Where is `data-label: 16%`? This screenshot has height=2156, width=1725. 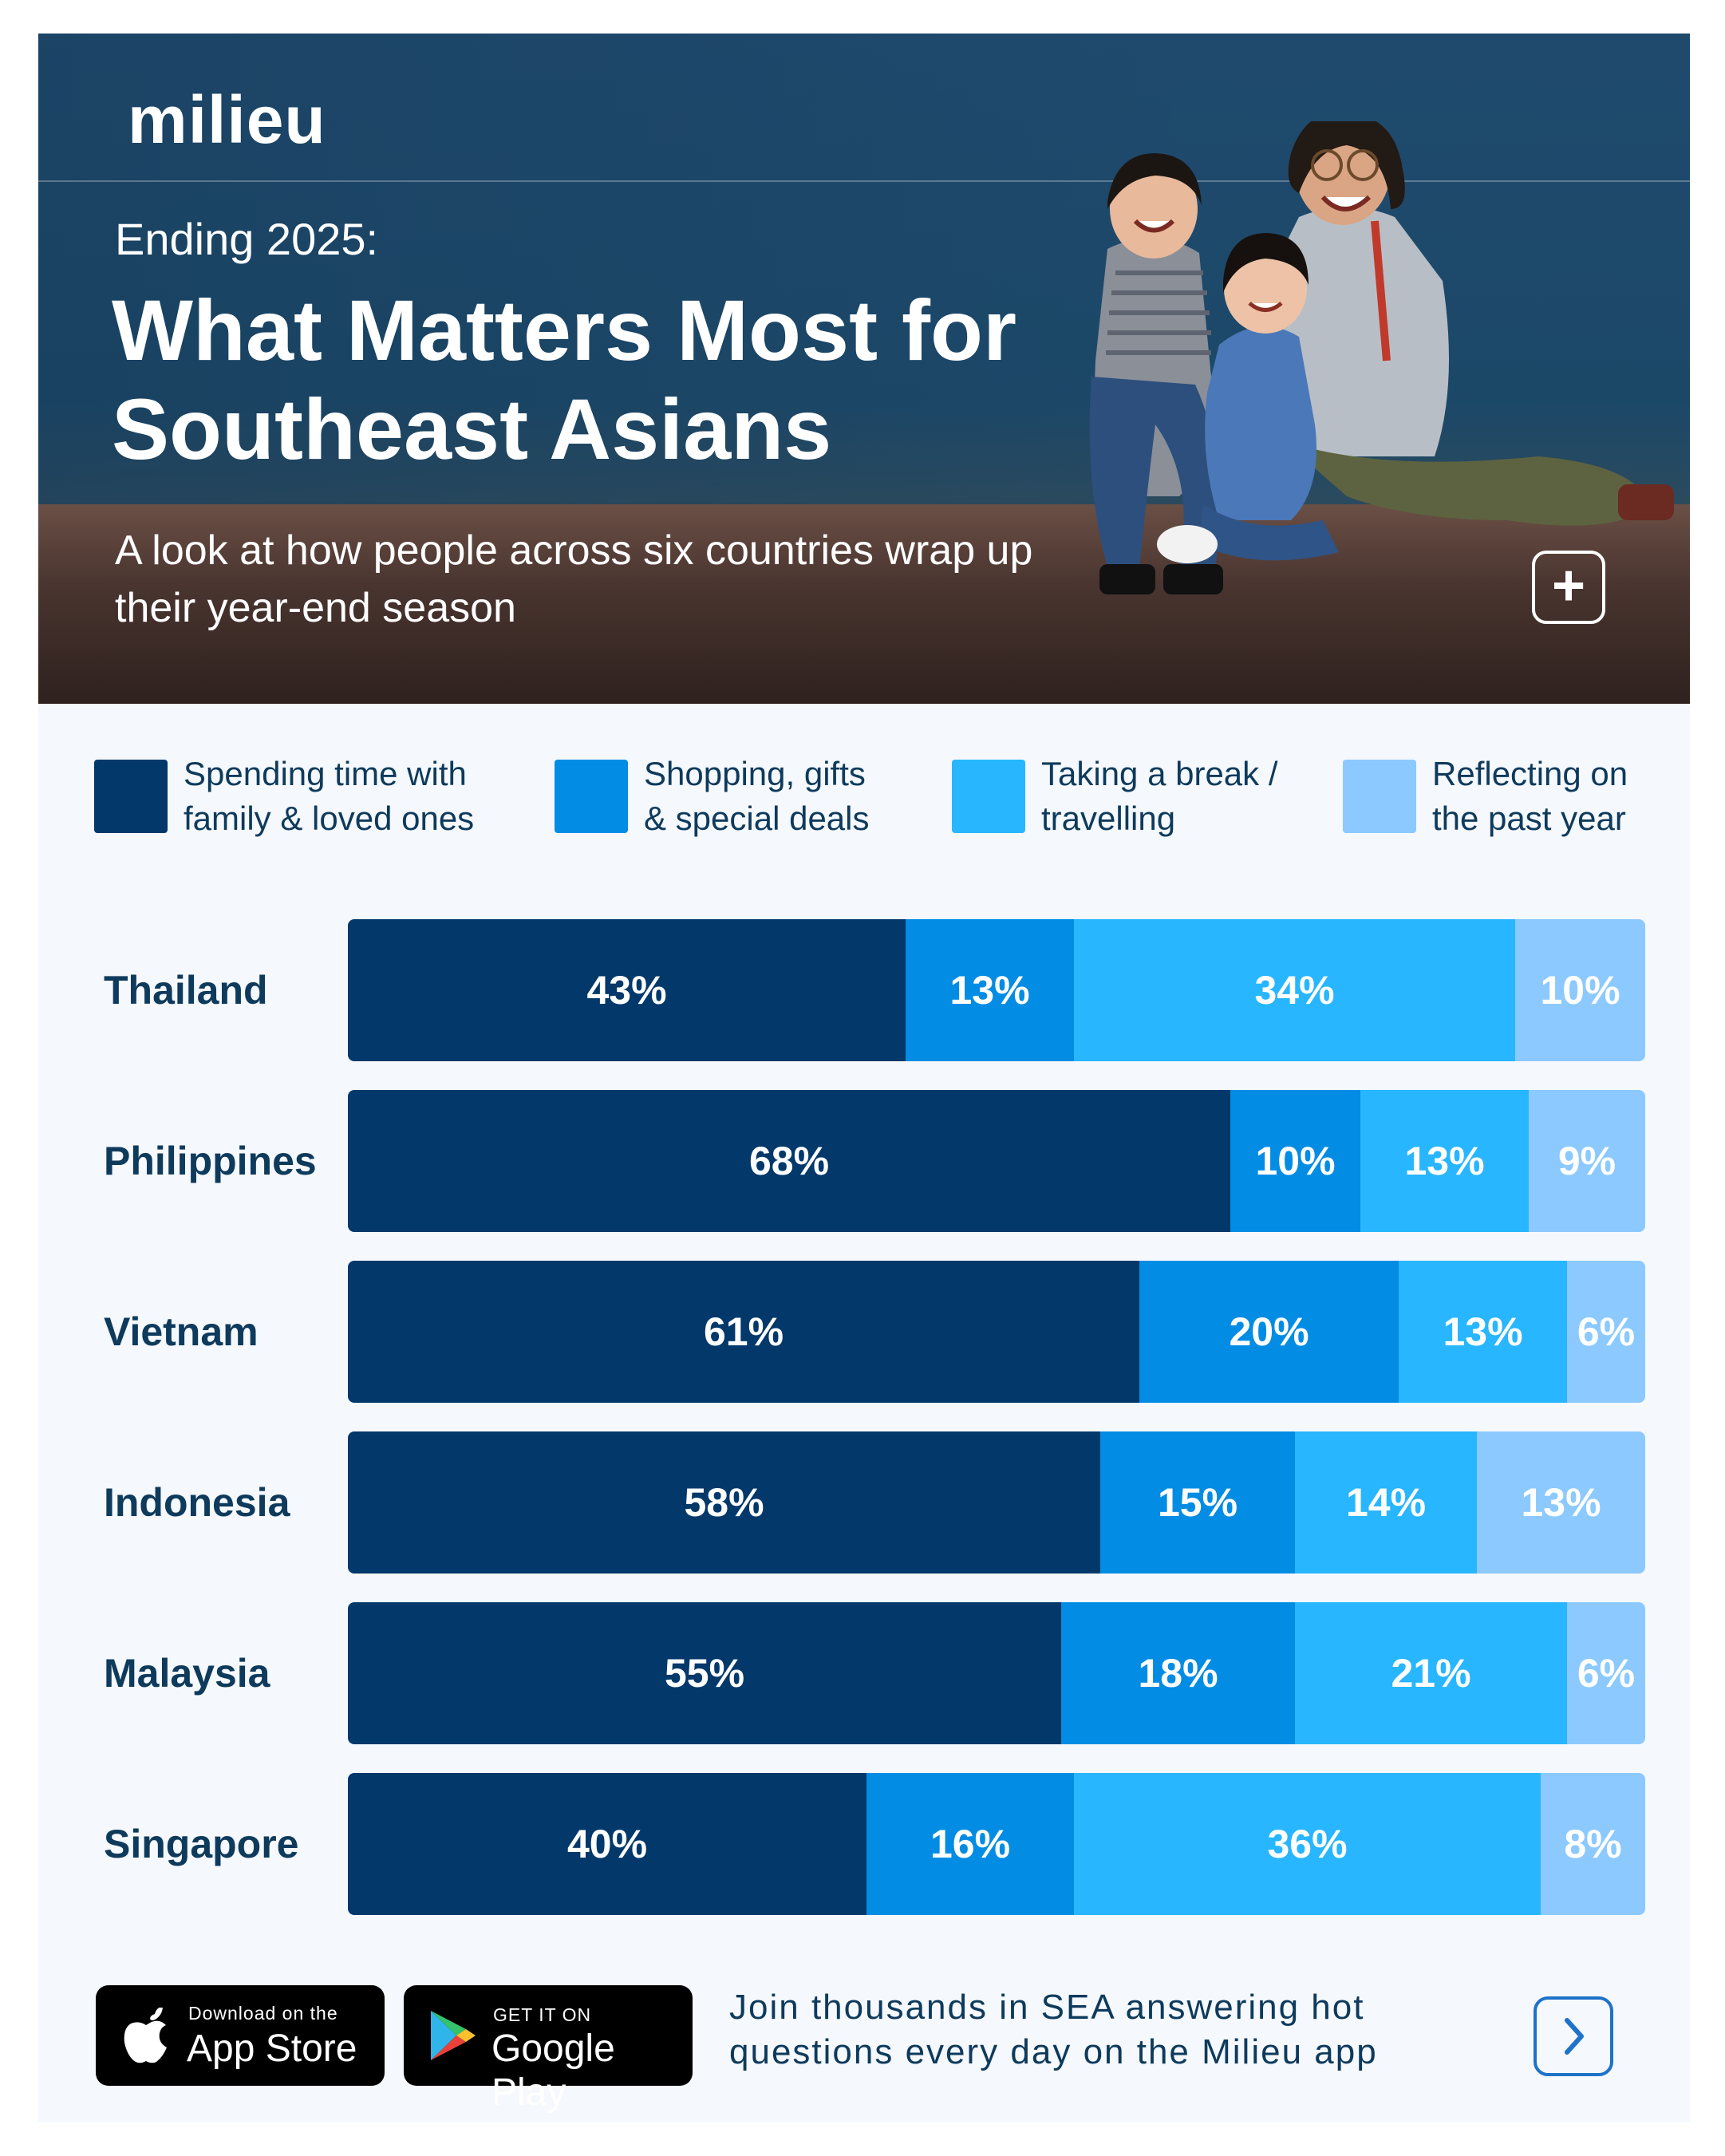
data-label: 16% is located at coordinates (971, 1844).